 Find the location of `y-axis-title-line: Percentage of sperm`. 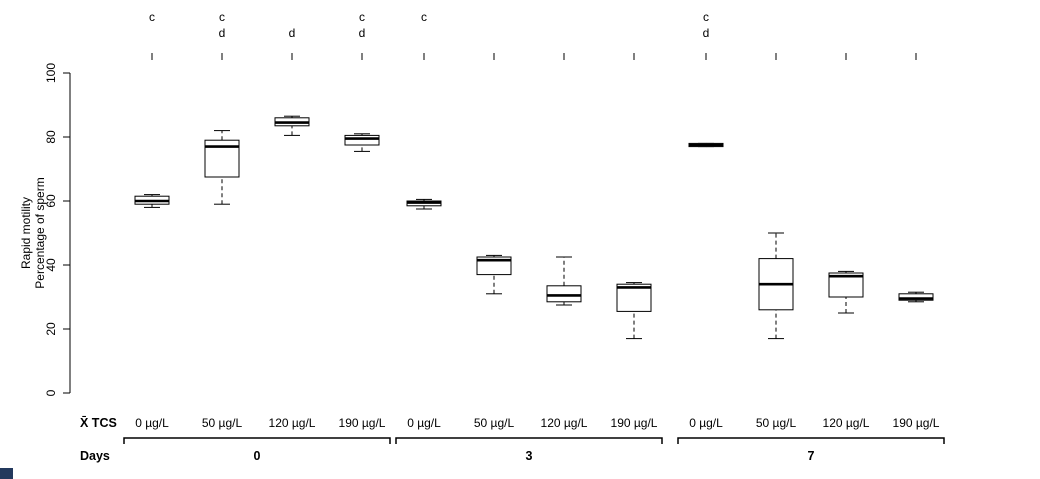

y-axis-title-line: Percentage of sperm is located at coordinates (40, 232).